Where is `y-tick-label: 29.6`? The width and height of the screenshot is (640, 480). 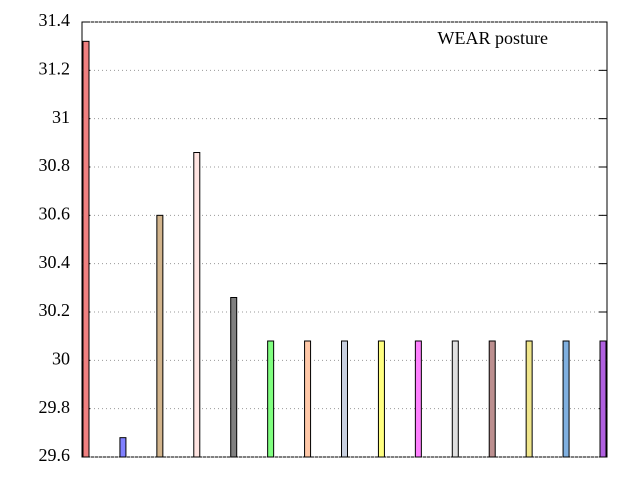
y-tick-label: 29.6 is located at coordinates (55, 455).